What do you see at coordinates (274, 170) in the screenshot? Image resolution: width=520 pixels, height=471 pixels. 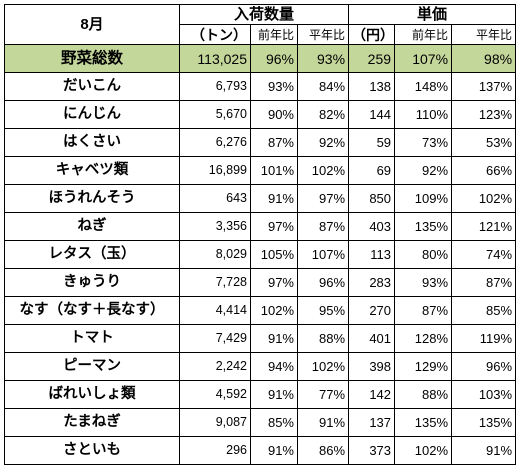 I see `quantity-yoy: 101%` at bounding box center [274, 170].